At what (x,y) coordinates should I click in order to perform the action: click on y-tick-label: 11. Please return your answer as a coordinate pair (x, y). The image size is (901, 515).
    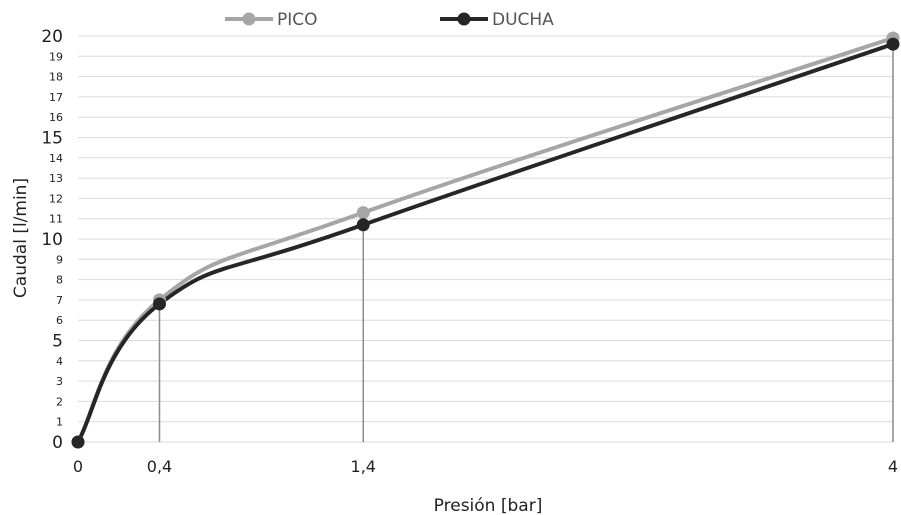
    Looking at the image, I should click on (56, 219).